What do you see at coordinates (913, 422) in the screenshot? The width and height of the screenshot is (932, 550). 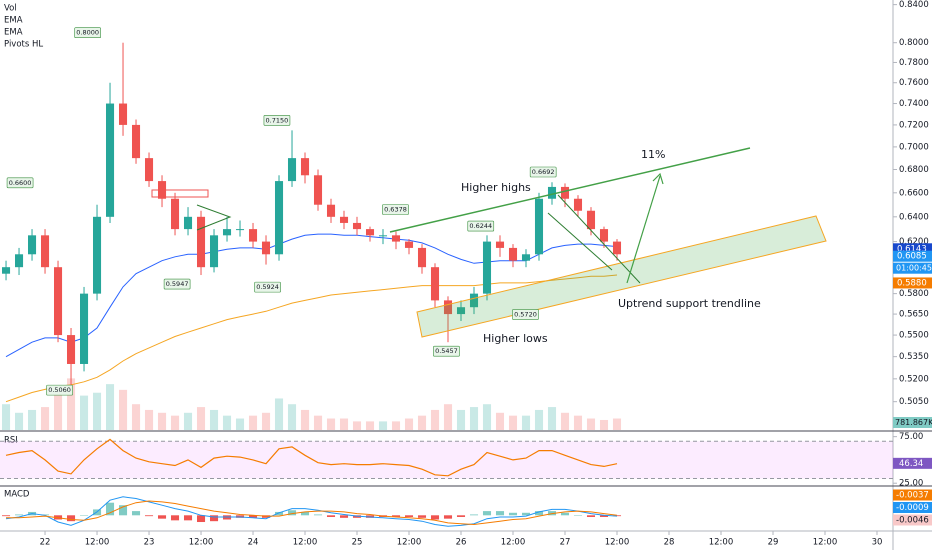 I see `volume-tag-label: 781.867K` at bounding box center [913, 422].